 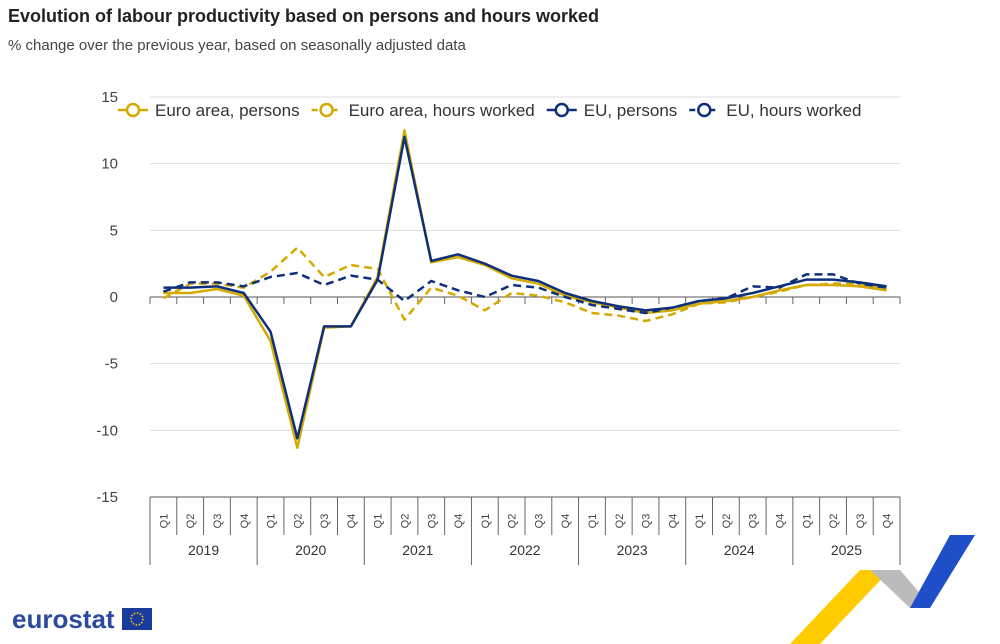 What do you see at coordinates (114, 297) in the screenshot?
I see `y-tick-label: 0` at bounding box center [114, 297].